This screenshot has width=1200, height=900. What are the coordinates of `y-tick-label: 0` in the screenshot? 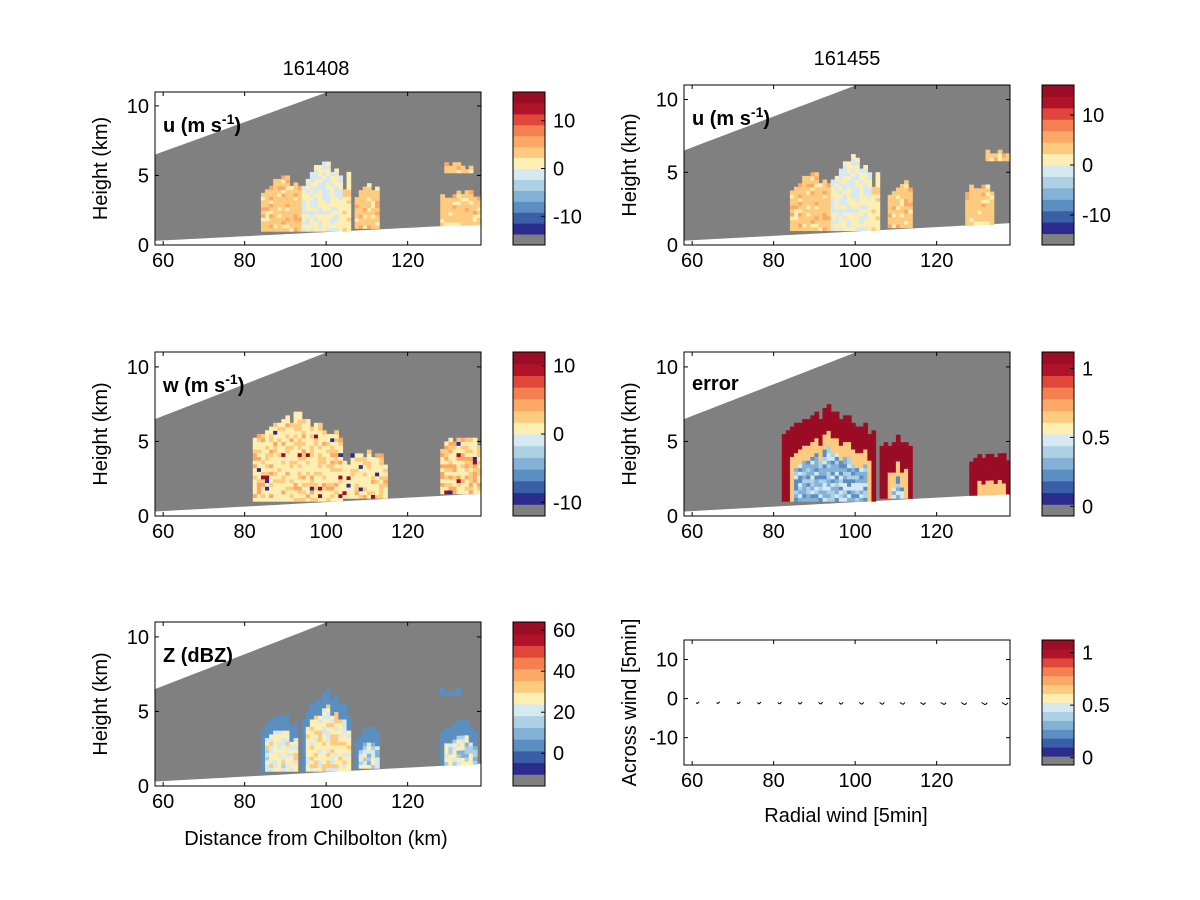 It's located at (672, 246).